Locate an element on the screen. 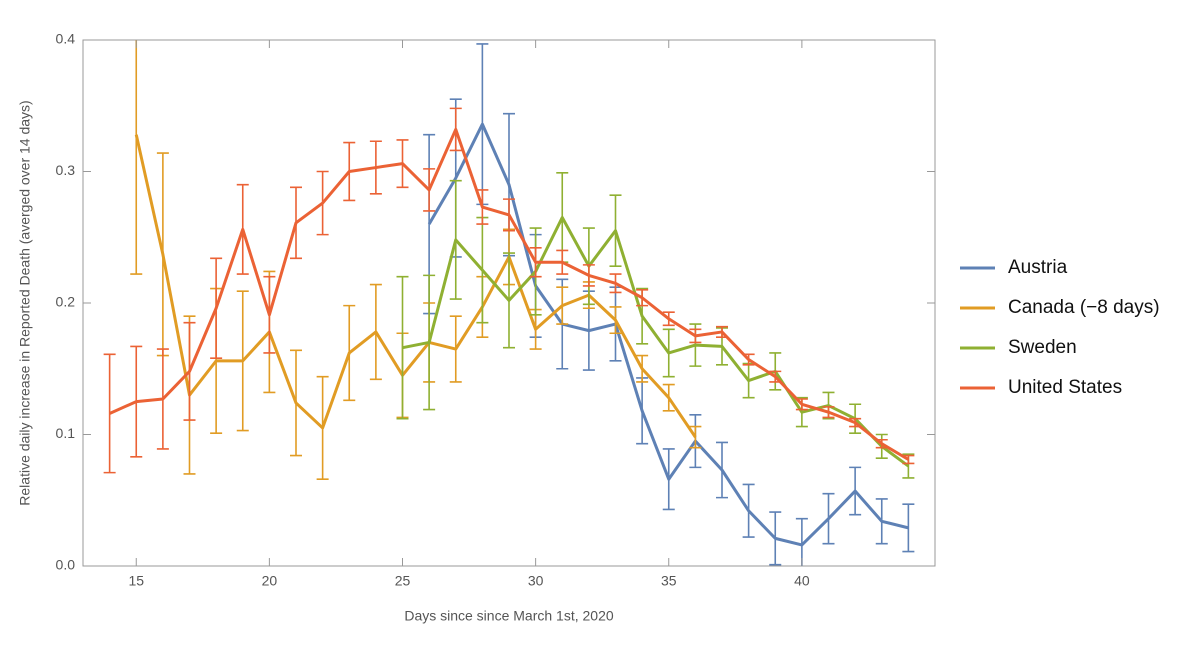 This screenshot has height=646, width=1201. y-tick-label: 0.2 is located at coordinates (66, 302).